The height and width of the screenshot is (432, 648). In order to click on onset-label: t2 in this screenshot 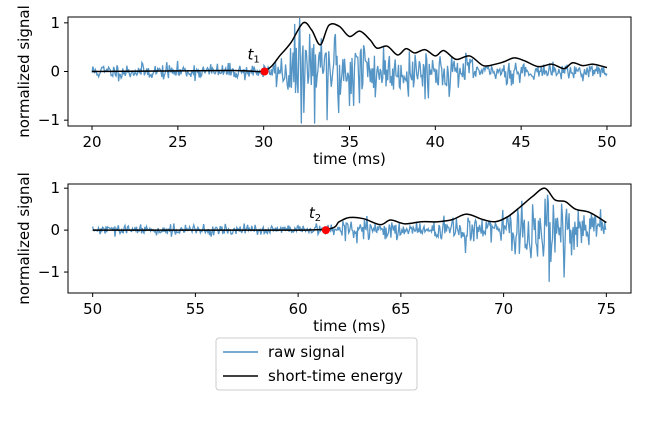, I will do `click(315, 214)`.